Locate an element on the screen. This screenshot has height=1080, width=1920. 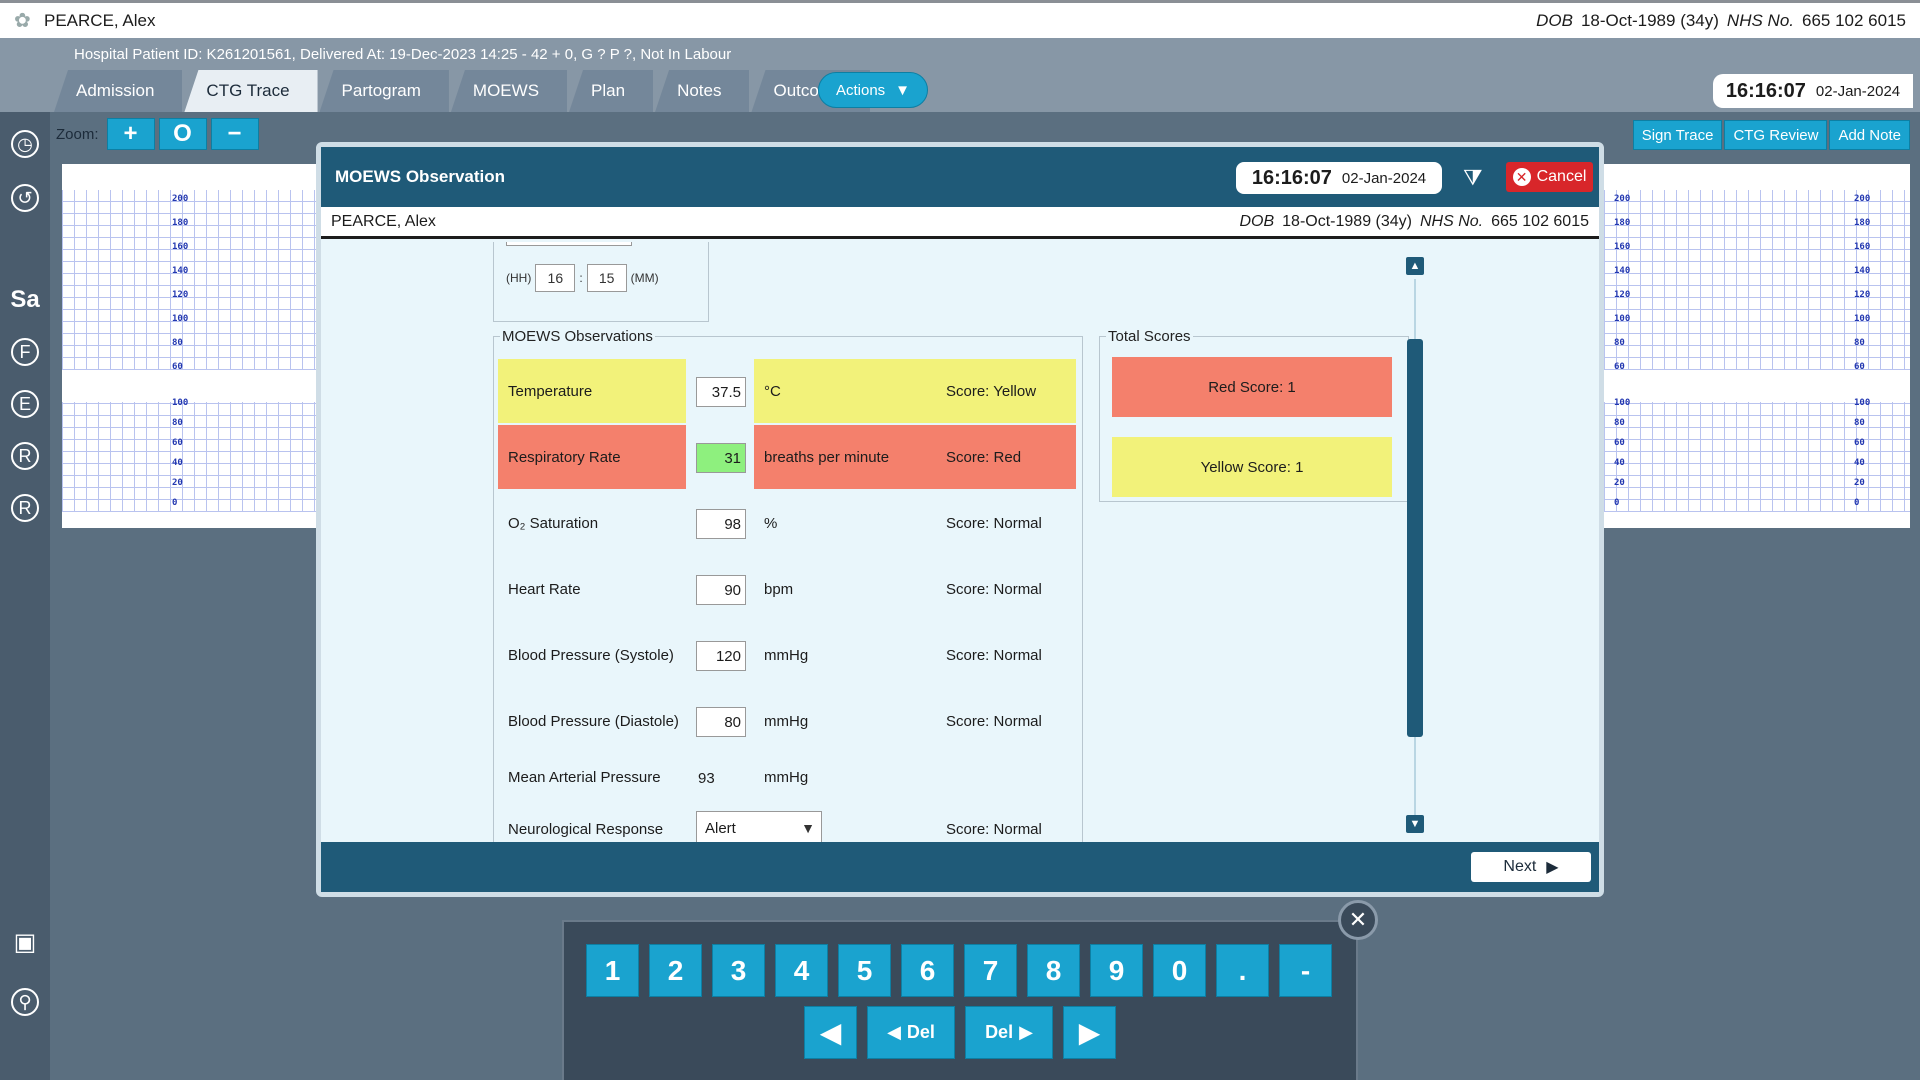
obs-unit: bpm is located at coordinates (779, 589).